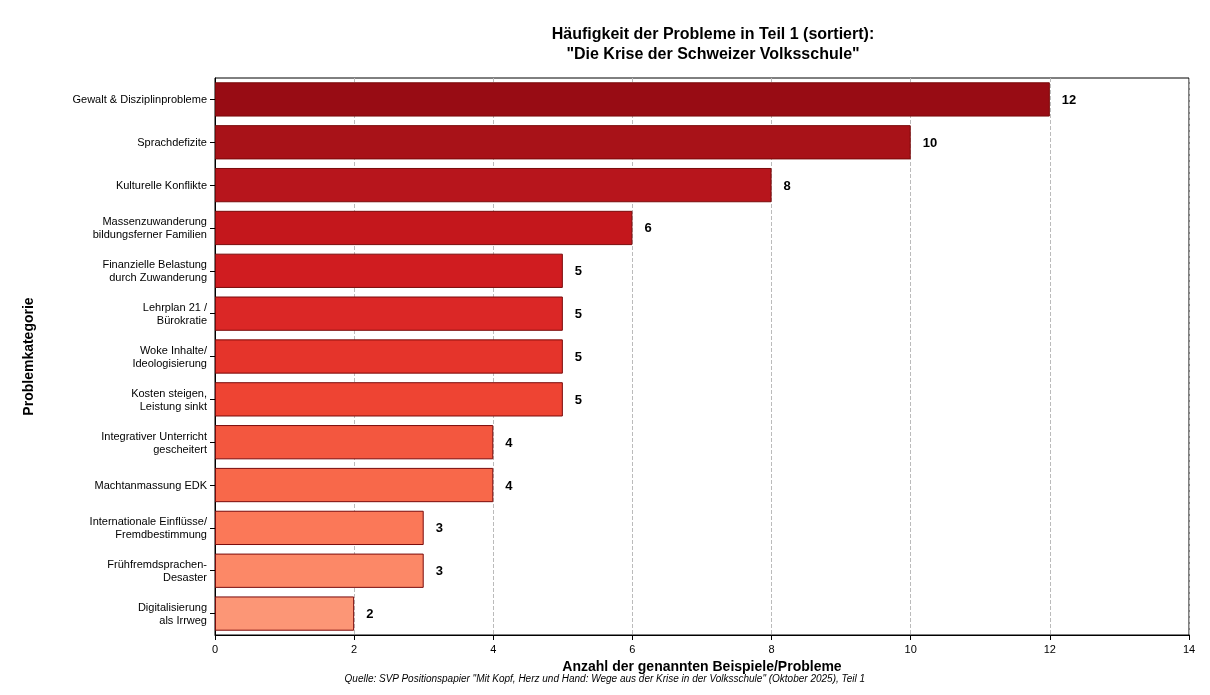 The height and width of the screenshot is (695, 1210). I want to click on y-tick-label: Massenzuwanderung bildungsferner Familien, so click(149, 228).